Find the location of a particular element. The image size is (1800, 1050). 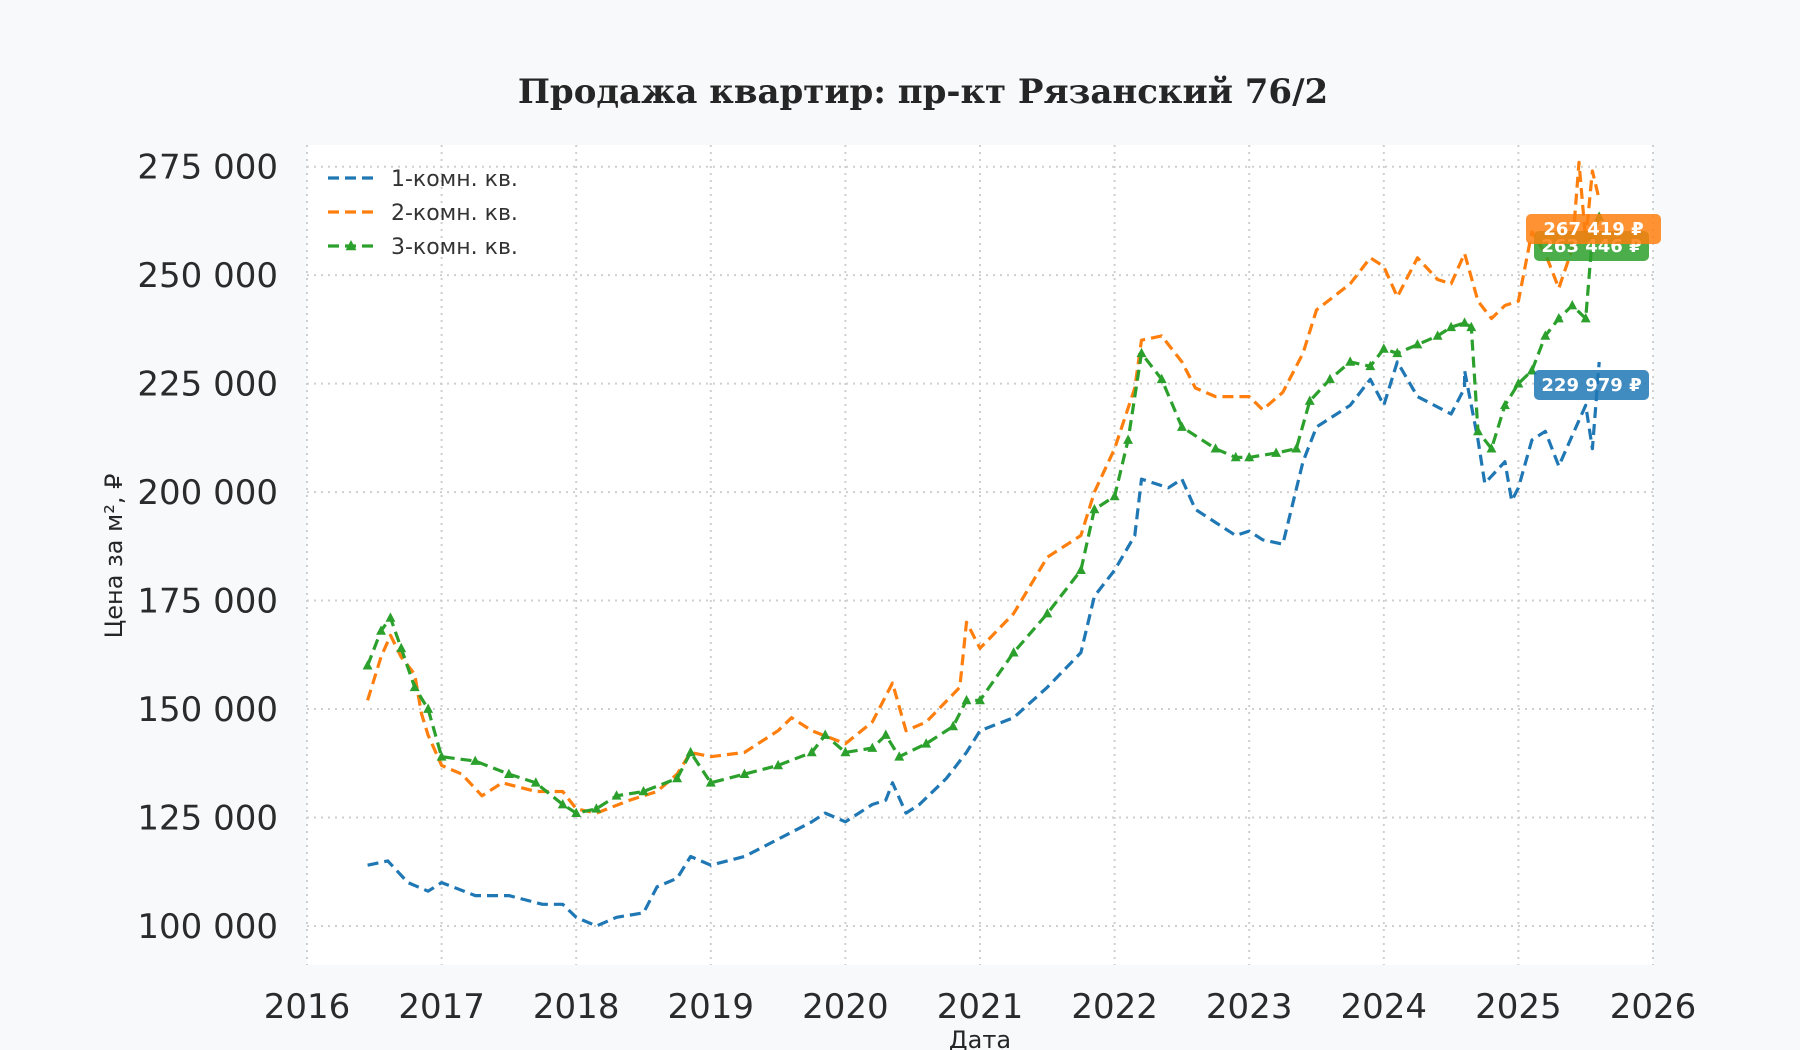

chart-title: Продажа квартир: пр-кт Рязанский 76/2 is located at coordinates (923, 92).